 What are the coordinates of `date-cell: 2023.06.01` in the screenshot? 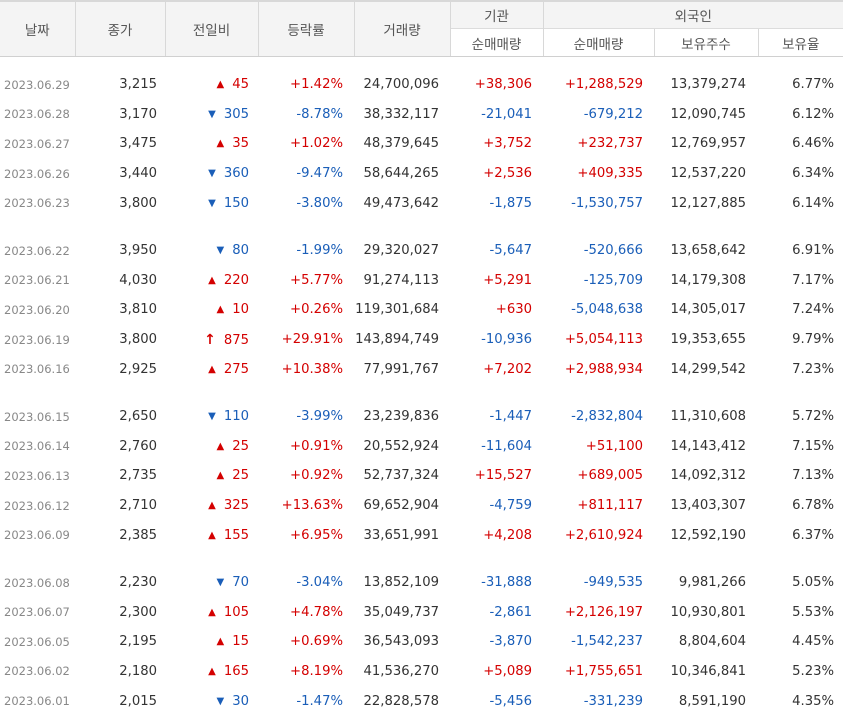 It's located at (37, 701).